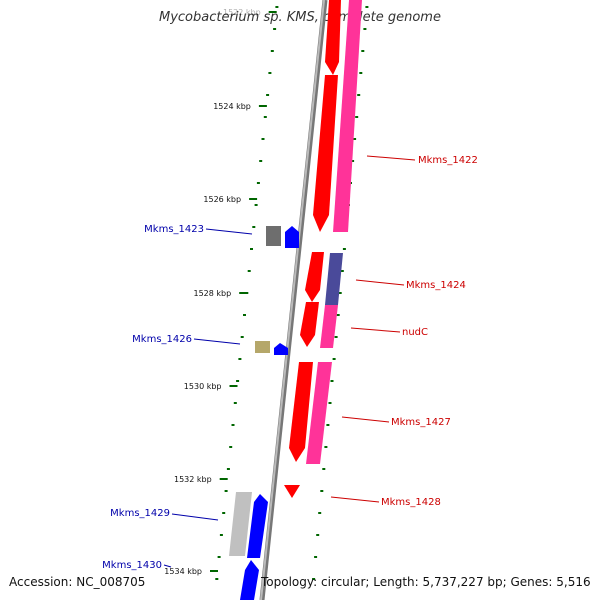 Image resolution: width=600 pixels, height=600 pixels. Describe the element at coordinates (319, 413) in the screenshot. I see `gene-mkms-1427-gene` at that location.